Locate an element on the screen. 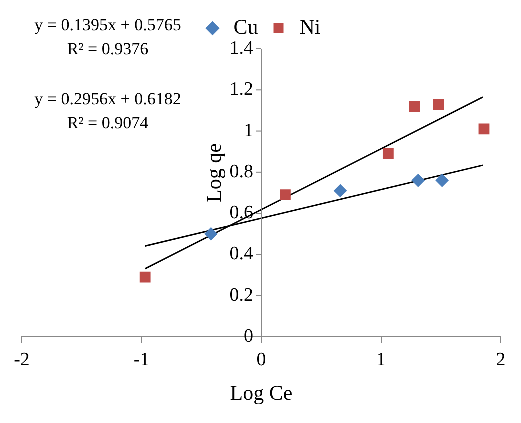  y-axis-title: Log qe is located at coordinates (214, 173).